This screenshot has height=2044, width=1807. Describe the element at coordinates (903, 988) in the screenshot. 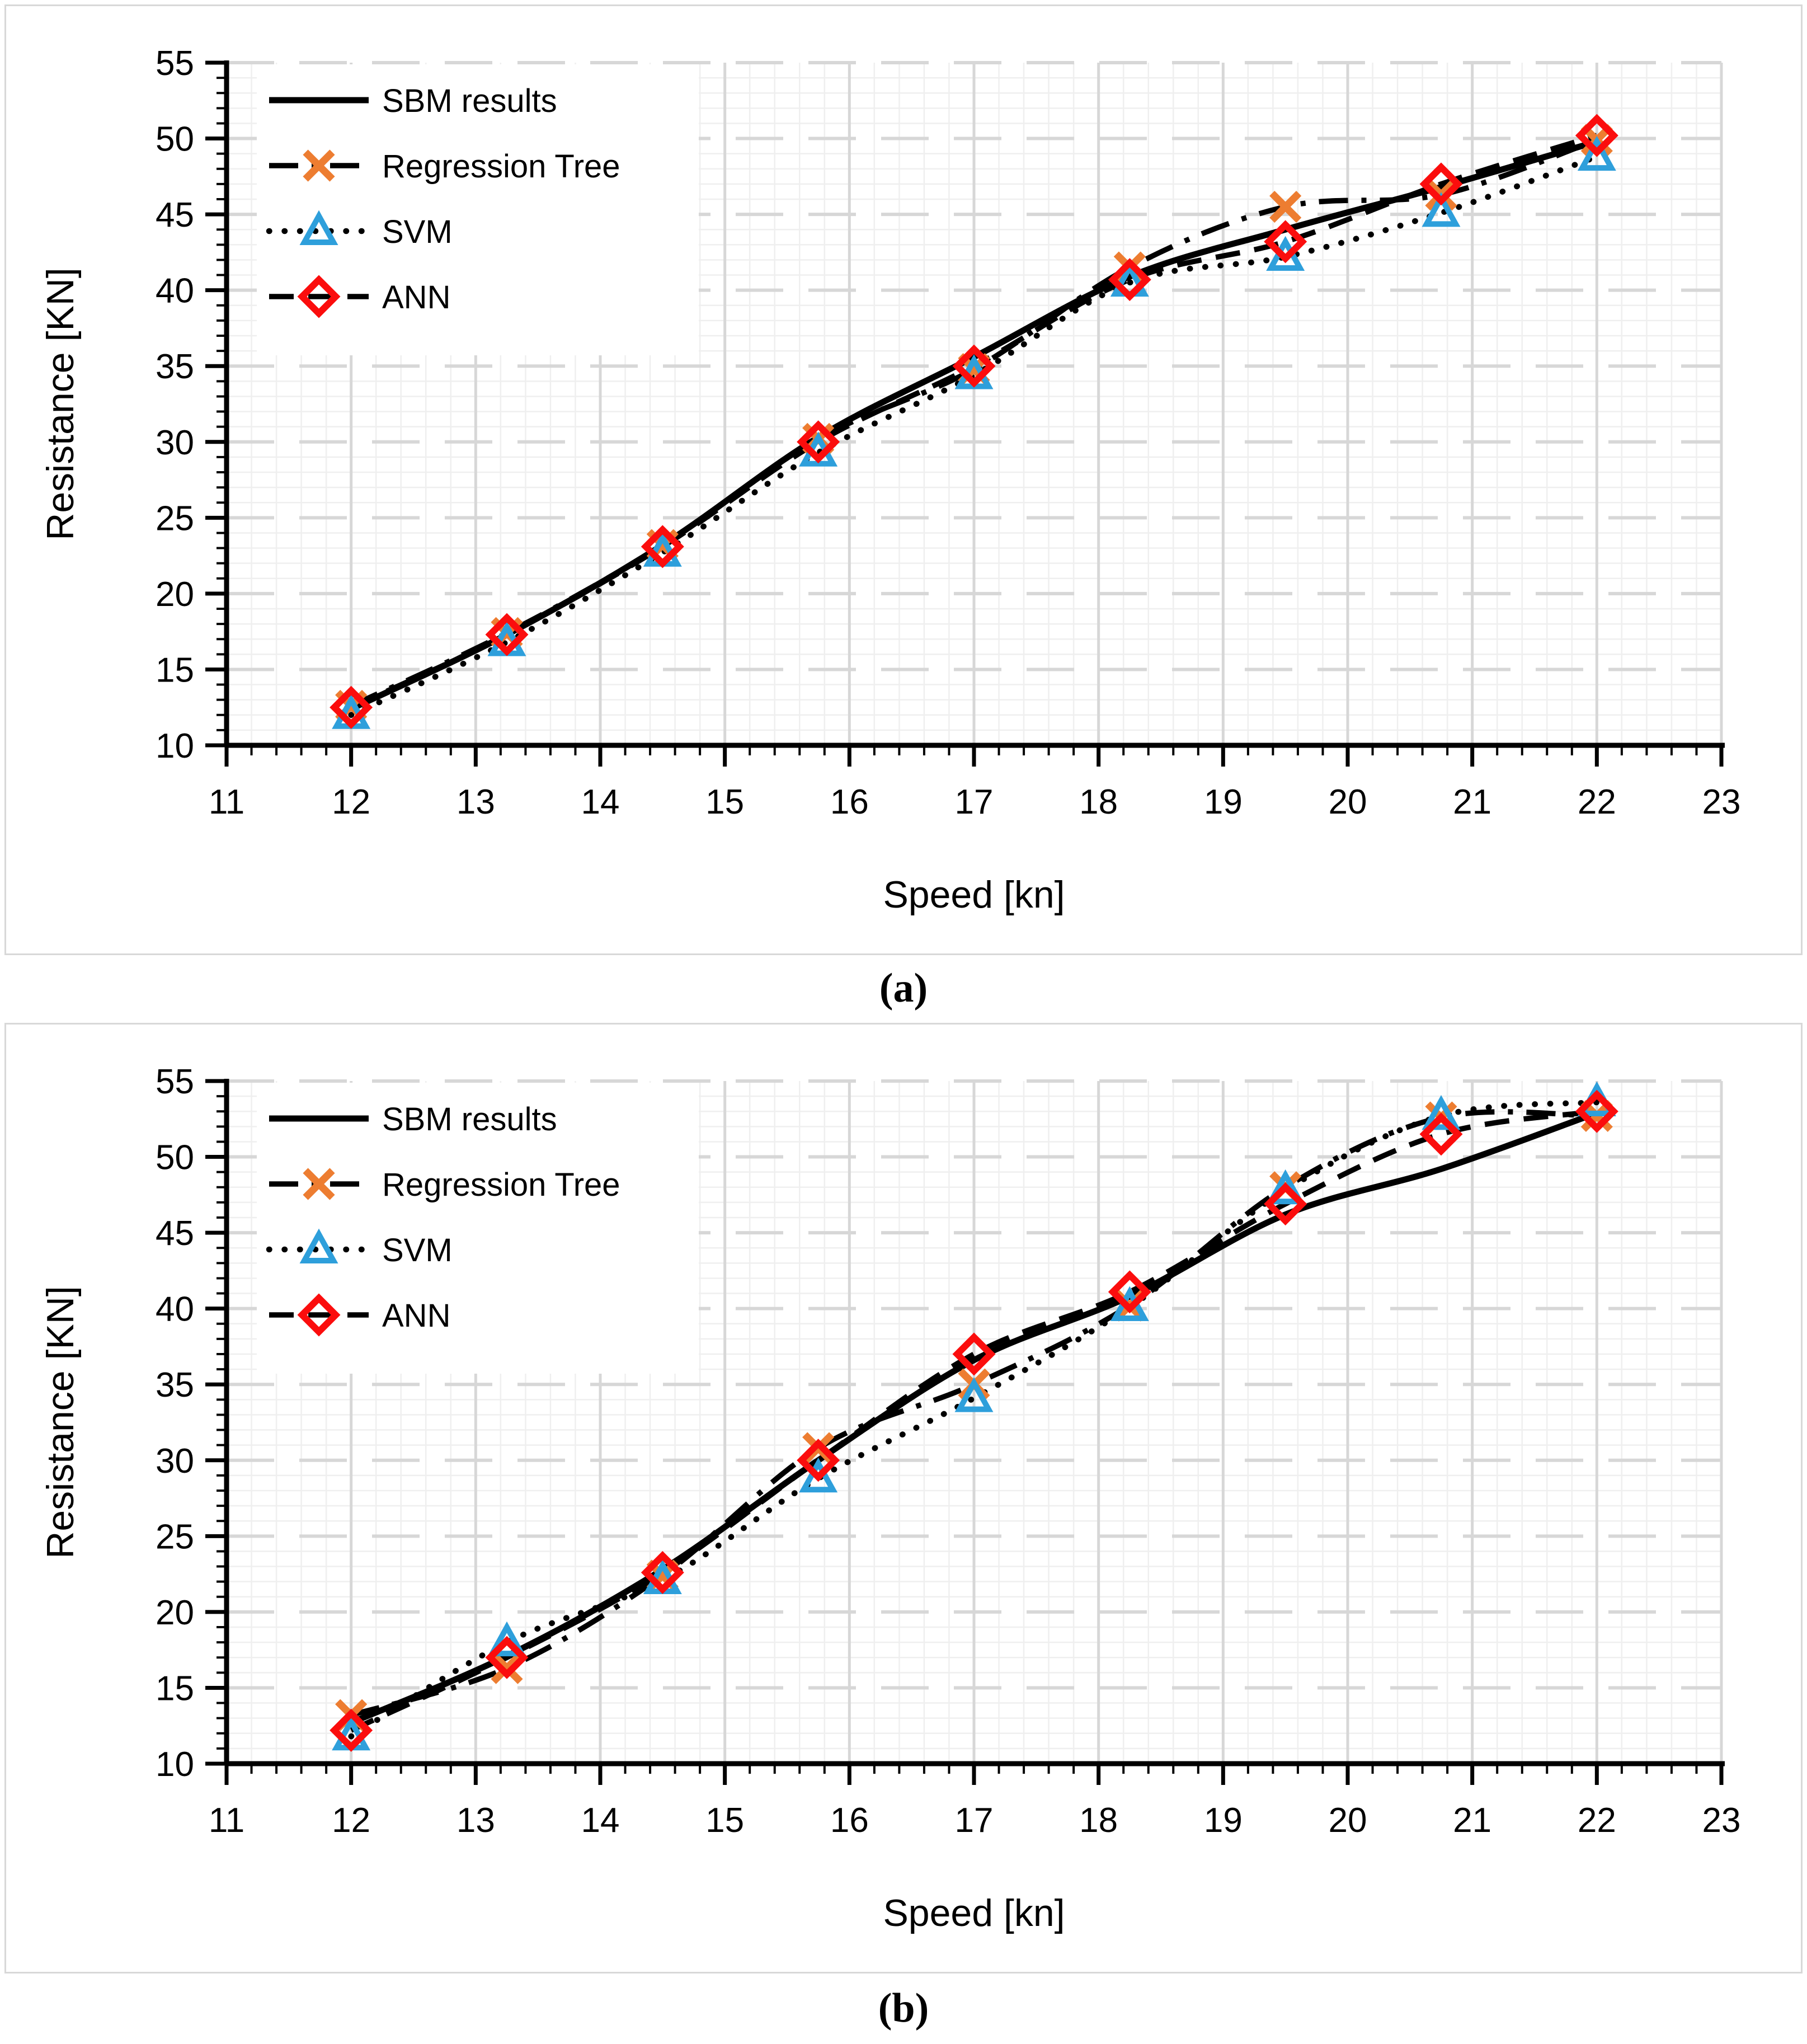

I see `caption-a: (a)` at that location.